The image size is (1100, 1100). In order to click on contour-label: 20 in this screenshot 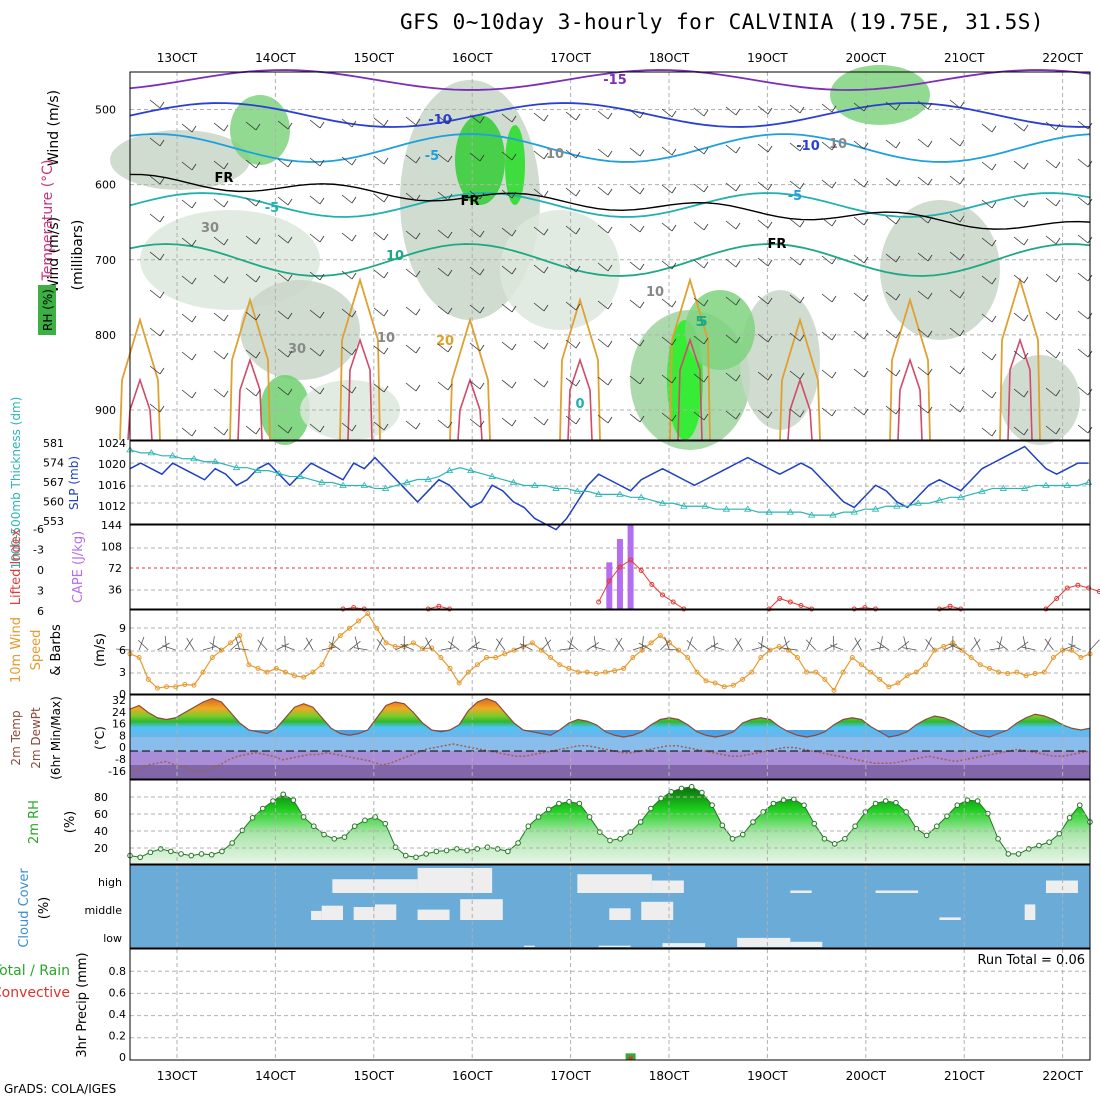, I will do `click(445, 341)`.